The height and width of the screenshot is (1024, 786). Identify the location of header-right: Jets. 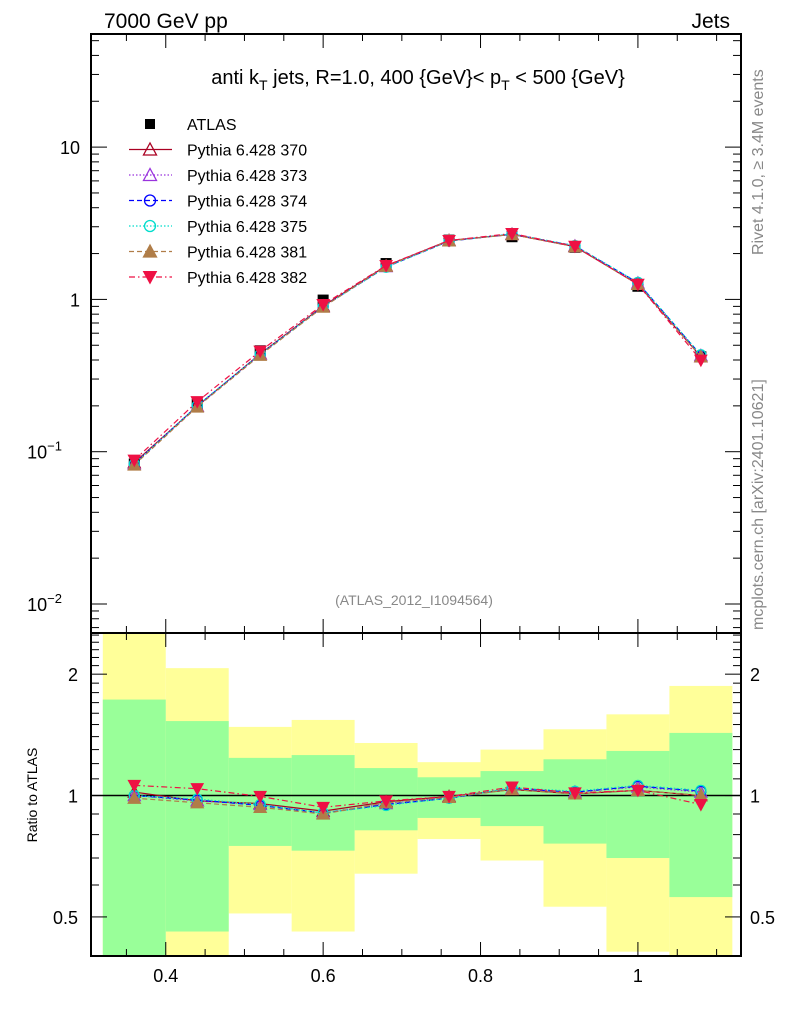
(710, 21).